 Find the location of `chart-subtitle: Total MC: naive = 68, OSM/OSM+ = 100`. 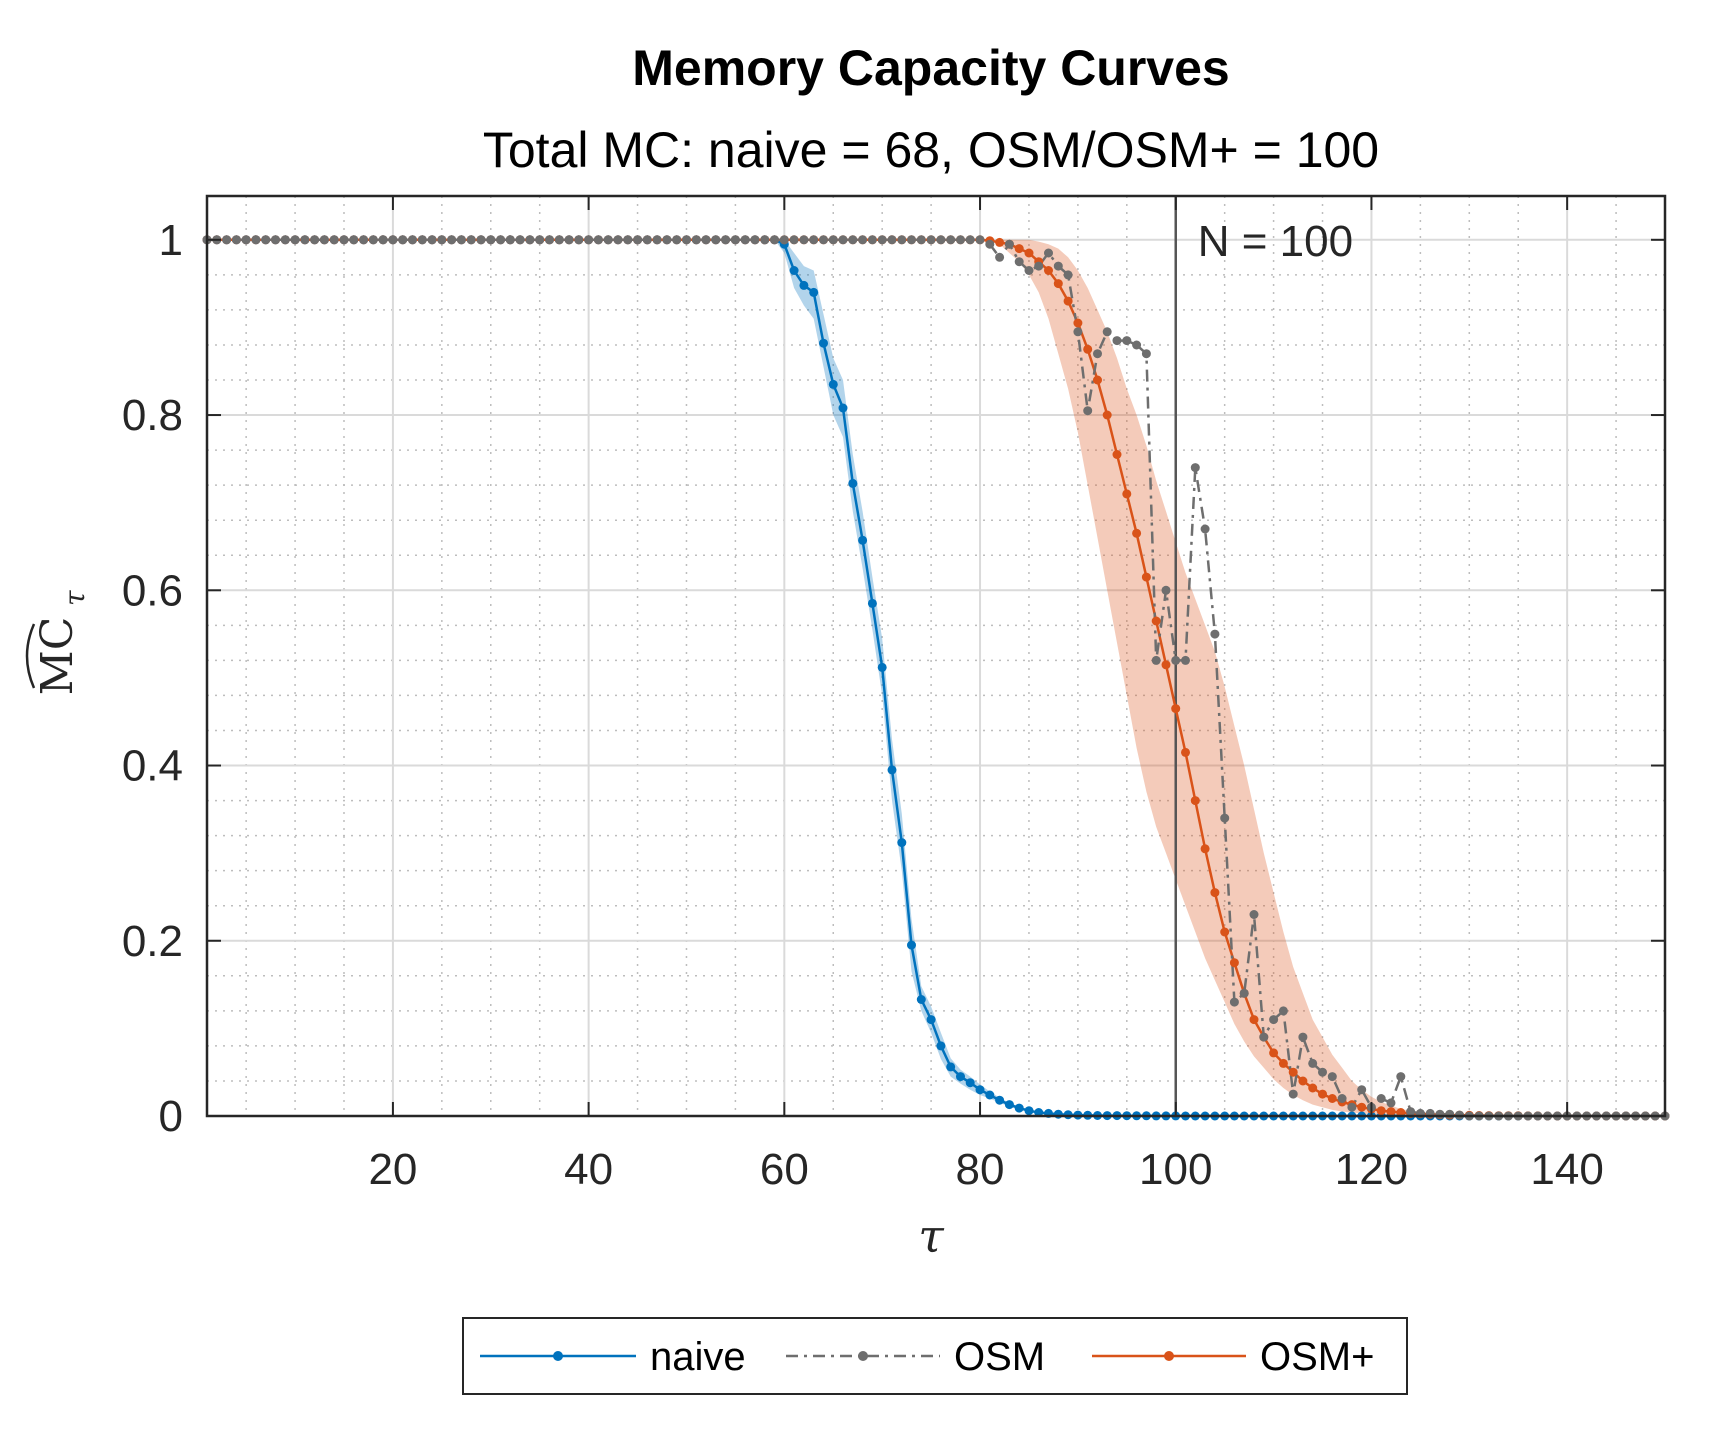

chart-subtitle: Total MC: naive = 68, OSM/OSM+ = 100 is located at coordinates (931, 150).